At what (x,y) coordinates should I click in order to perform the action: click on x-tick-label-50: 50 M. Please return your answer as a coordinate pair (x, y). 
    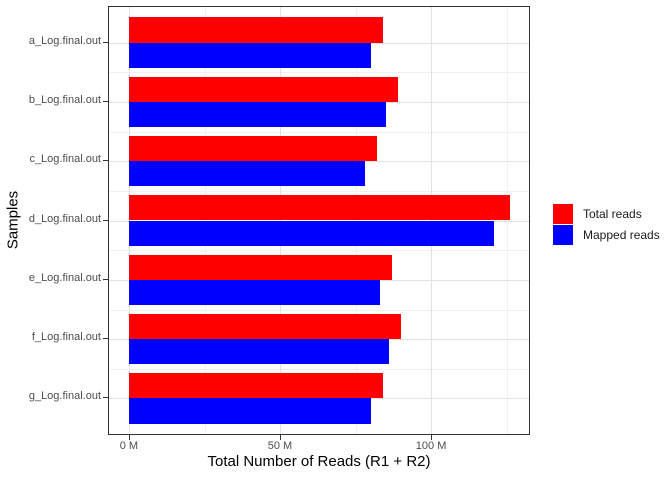
    Looking at the image, I should click on (280, 446).